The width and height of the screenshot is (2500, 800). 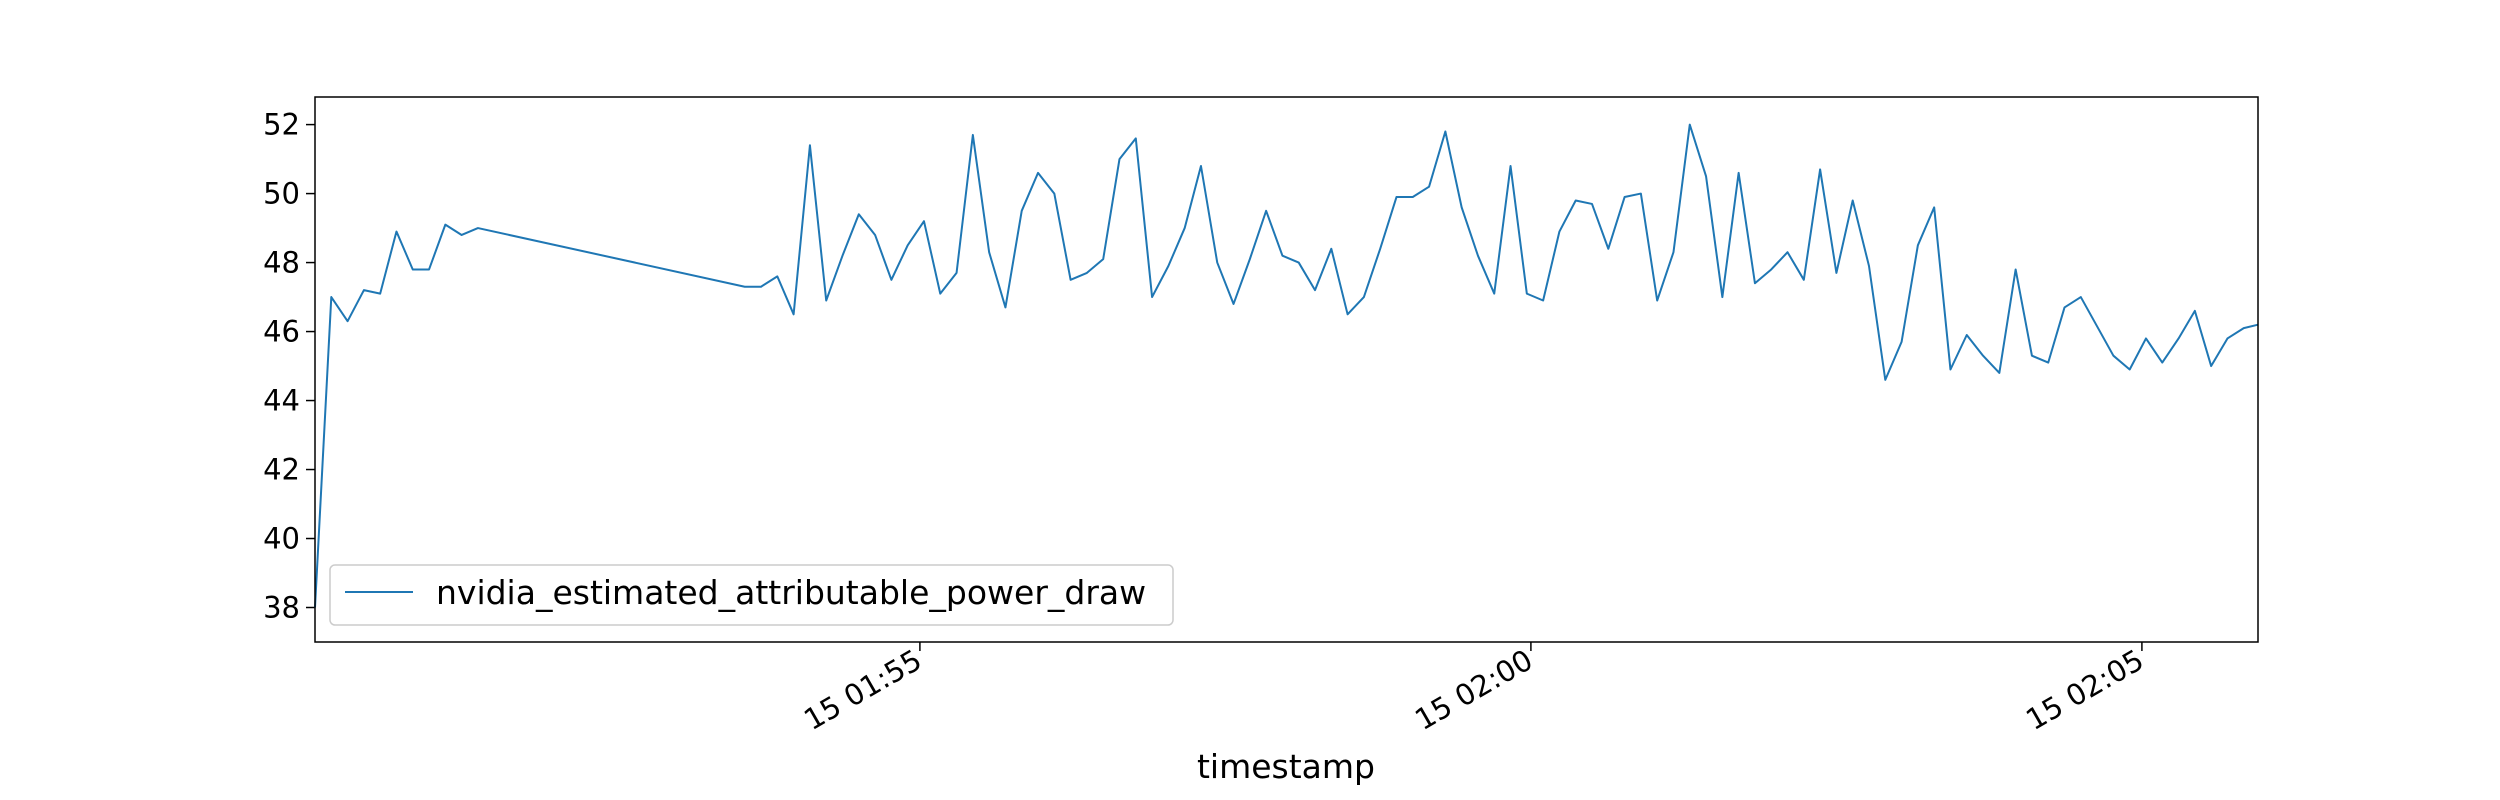 What do you see at coordinates (289, 366) in the screenshot?
I see `y-axis-ticks: 38 40 42 44 46 48 50 52` at bounding box center [289, 366].